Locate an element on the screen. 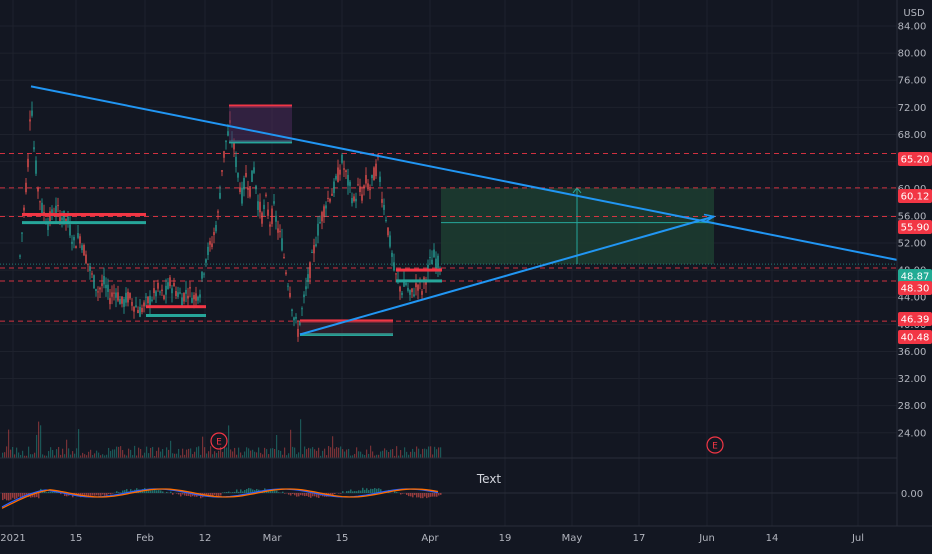 The image size is (932, 554). time-tick-label: 14 is located at coordinates (772, 538).